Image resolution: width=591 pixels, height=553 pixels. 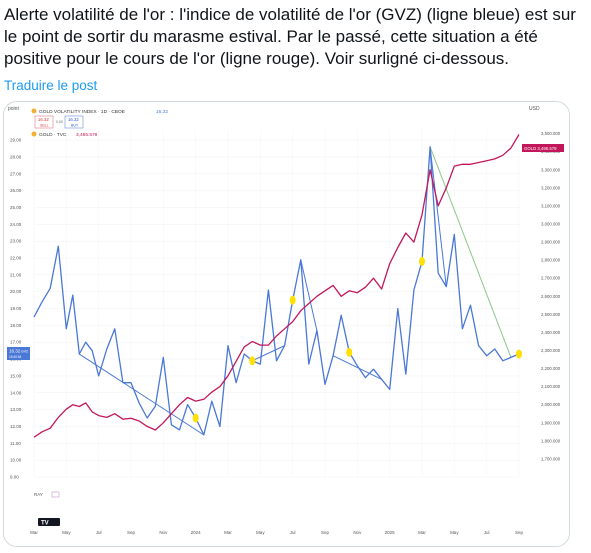 What do you see at coordinates (55, 494) in the screenshot?
I see `ray-color-swatch` at bounding box center [55, 494].